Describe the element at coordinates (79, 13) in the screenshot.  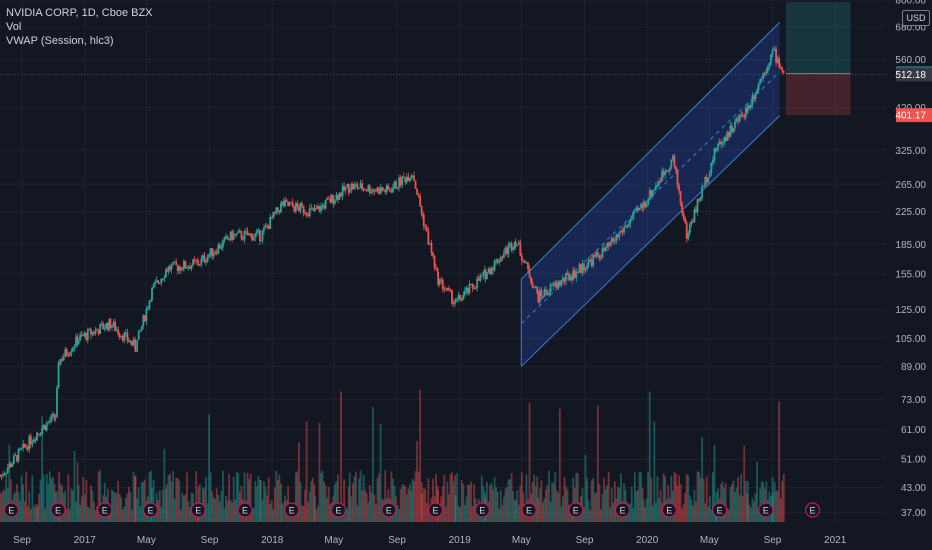
I see `symbol-title: NVIDIA CORP, 1D, Cboe BZX` at that location.